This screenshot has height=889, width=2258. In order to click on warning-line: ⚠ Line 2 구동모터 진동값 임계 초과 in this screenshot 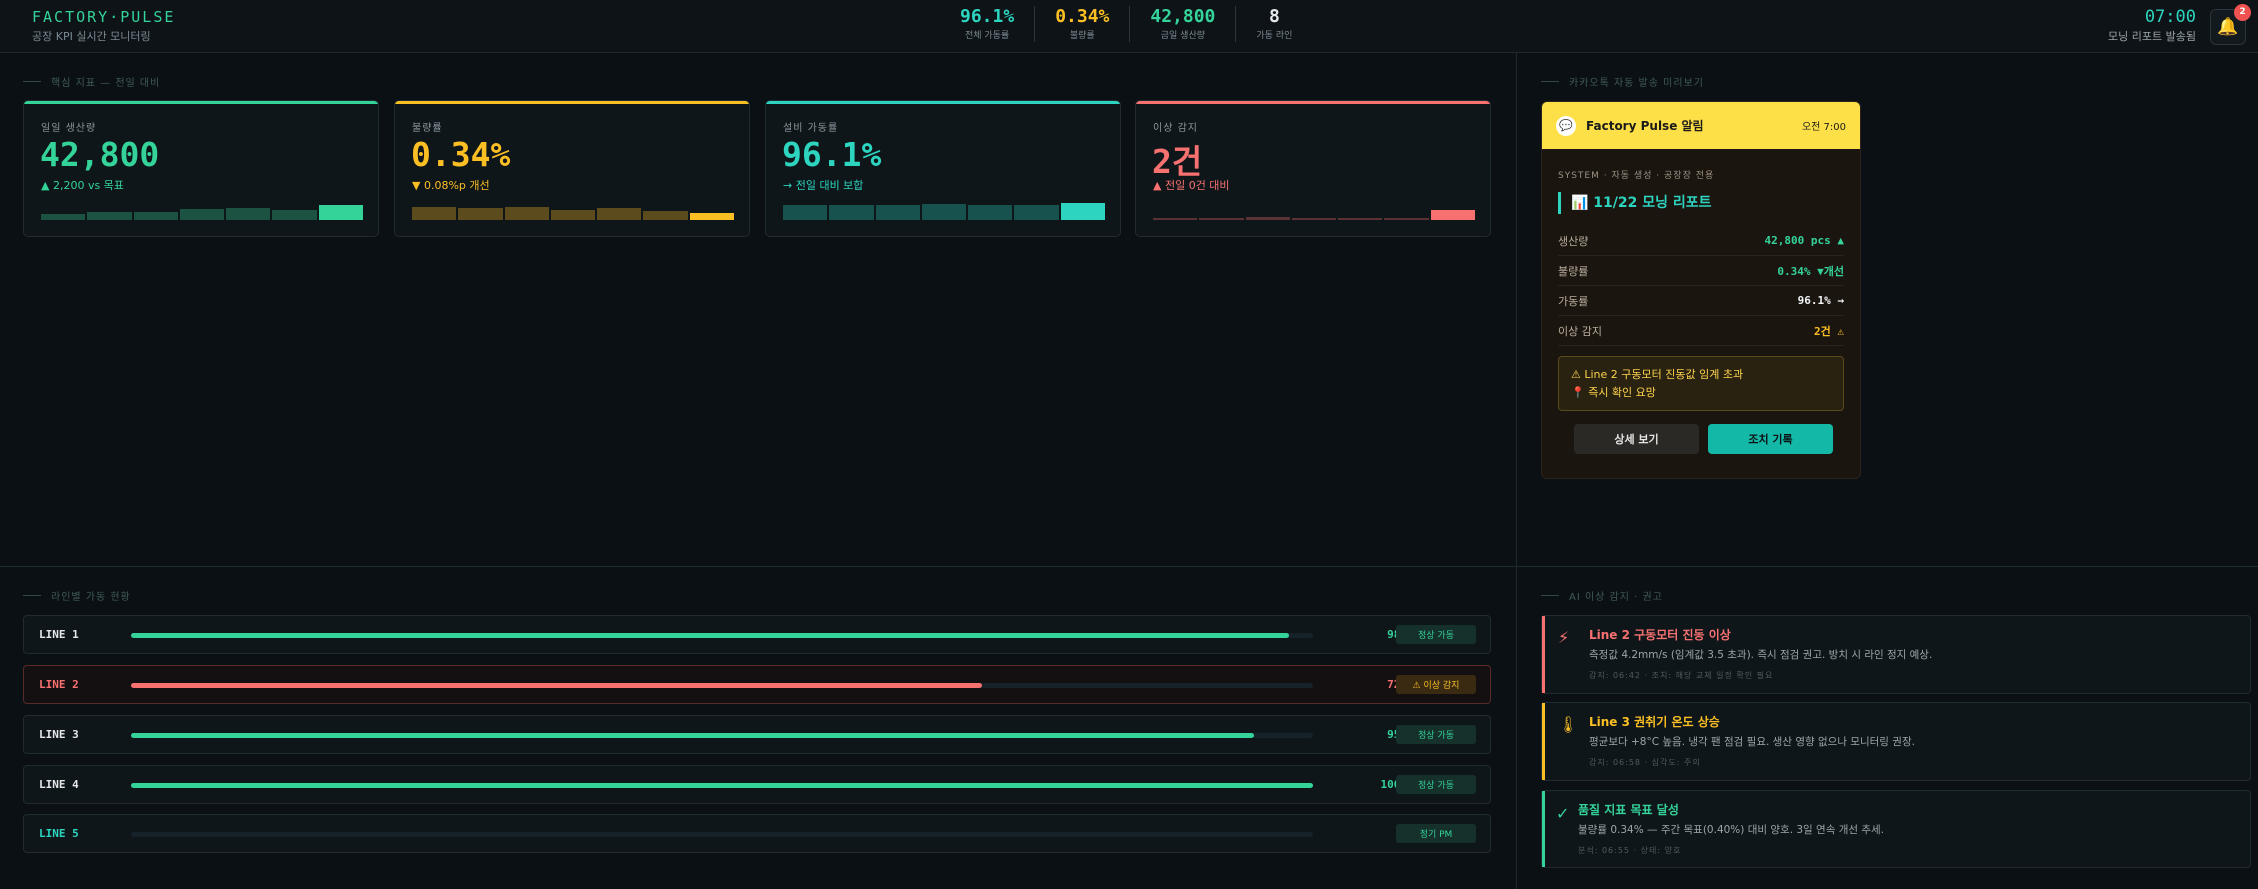, I will do `click(1657, 374)`.